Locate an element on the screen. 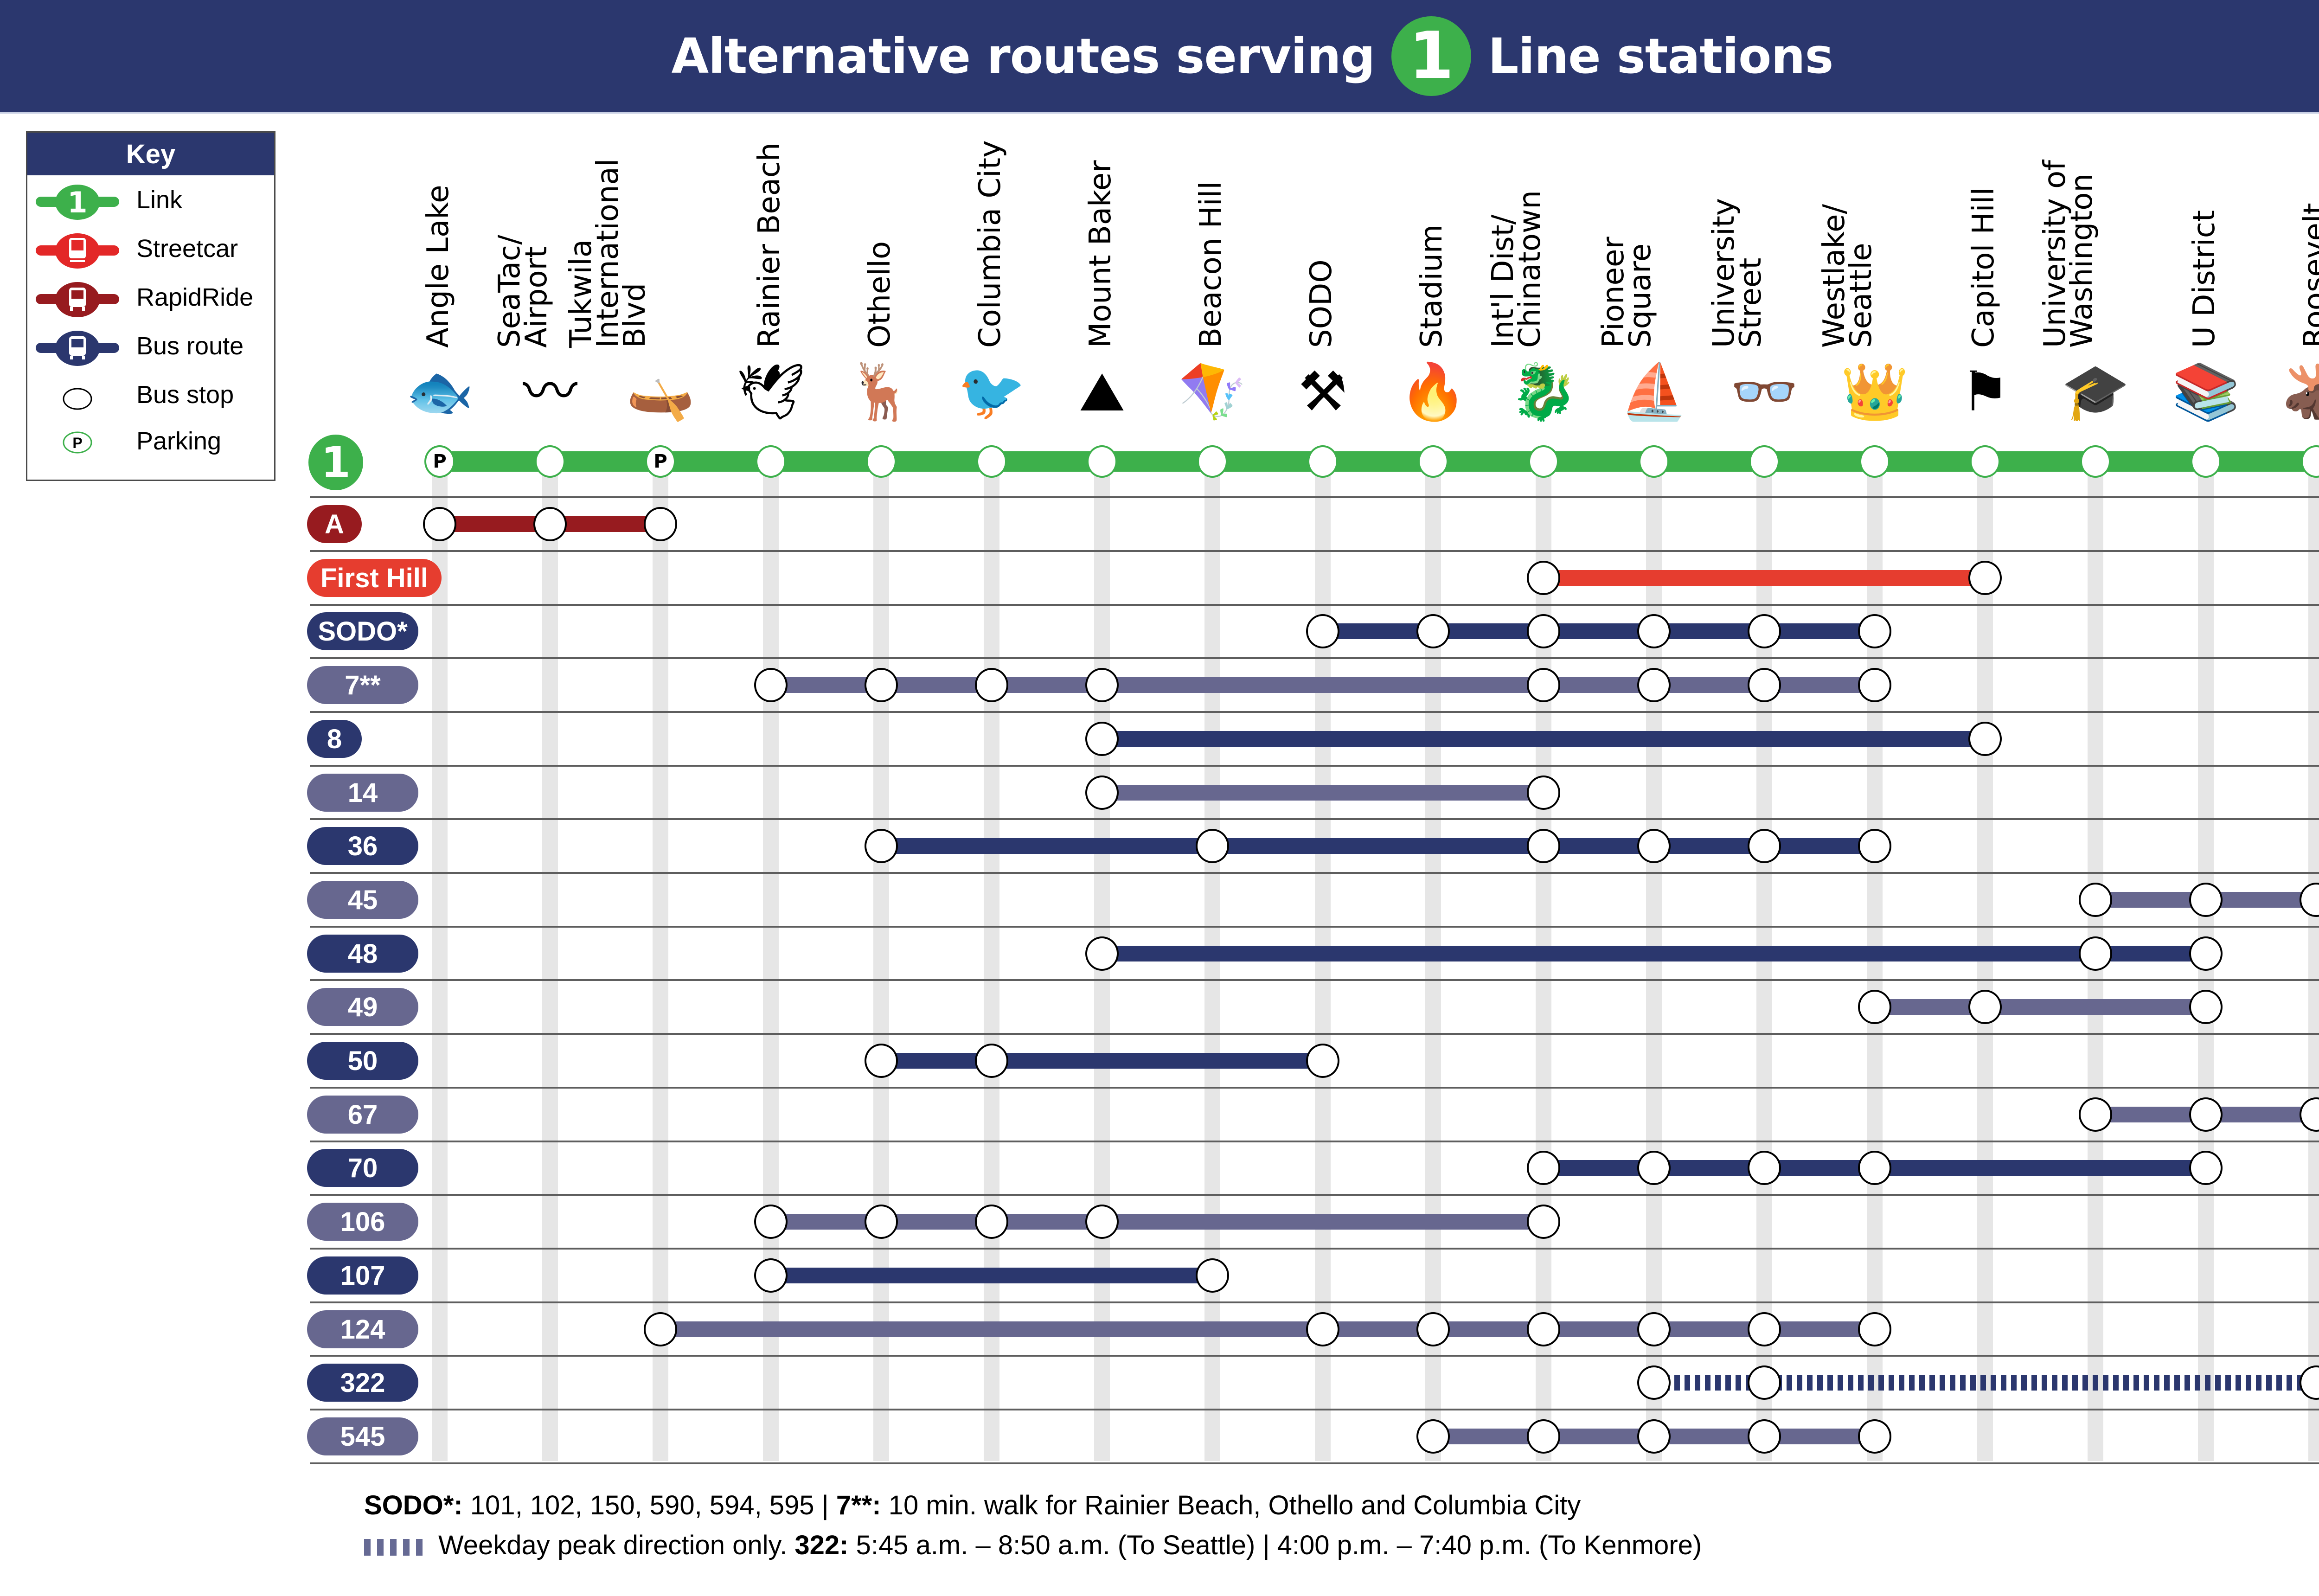  route-badge: First Hill is located at coordinates (374, 578).